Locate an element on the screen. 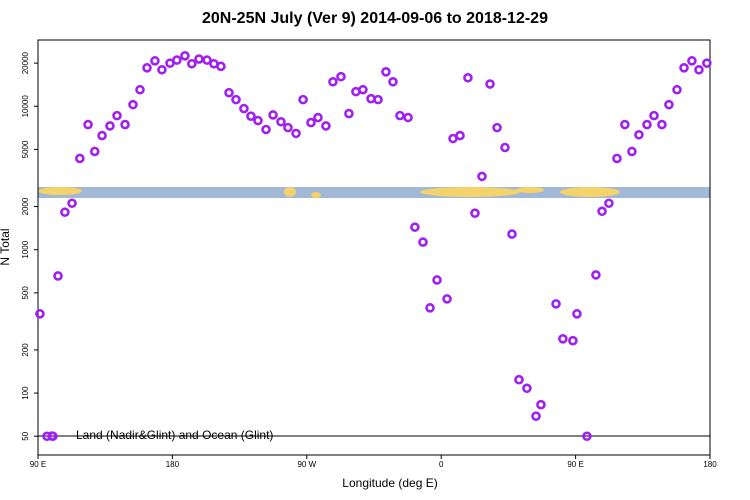 Image resolution: width=750 pixels, height=500 pixels. y-tick-label: 200 is located at coordinates (25, 350).